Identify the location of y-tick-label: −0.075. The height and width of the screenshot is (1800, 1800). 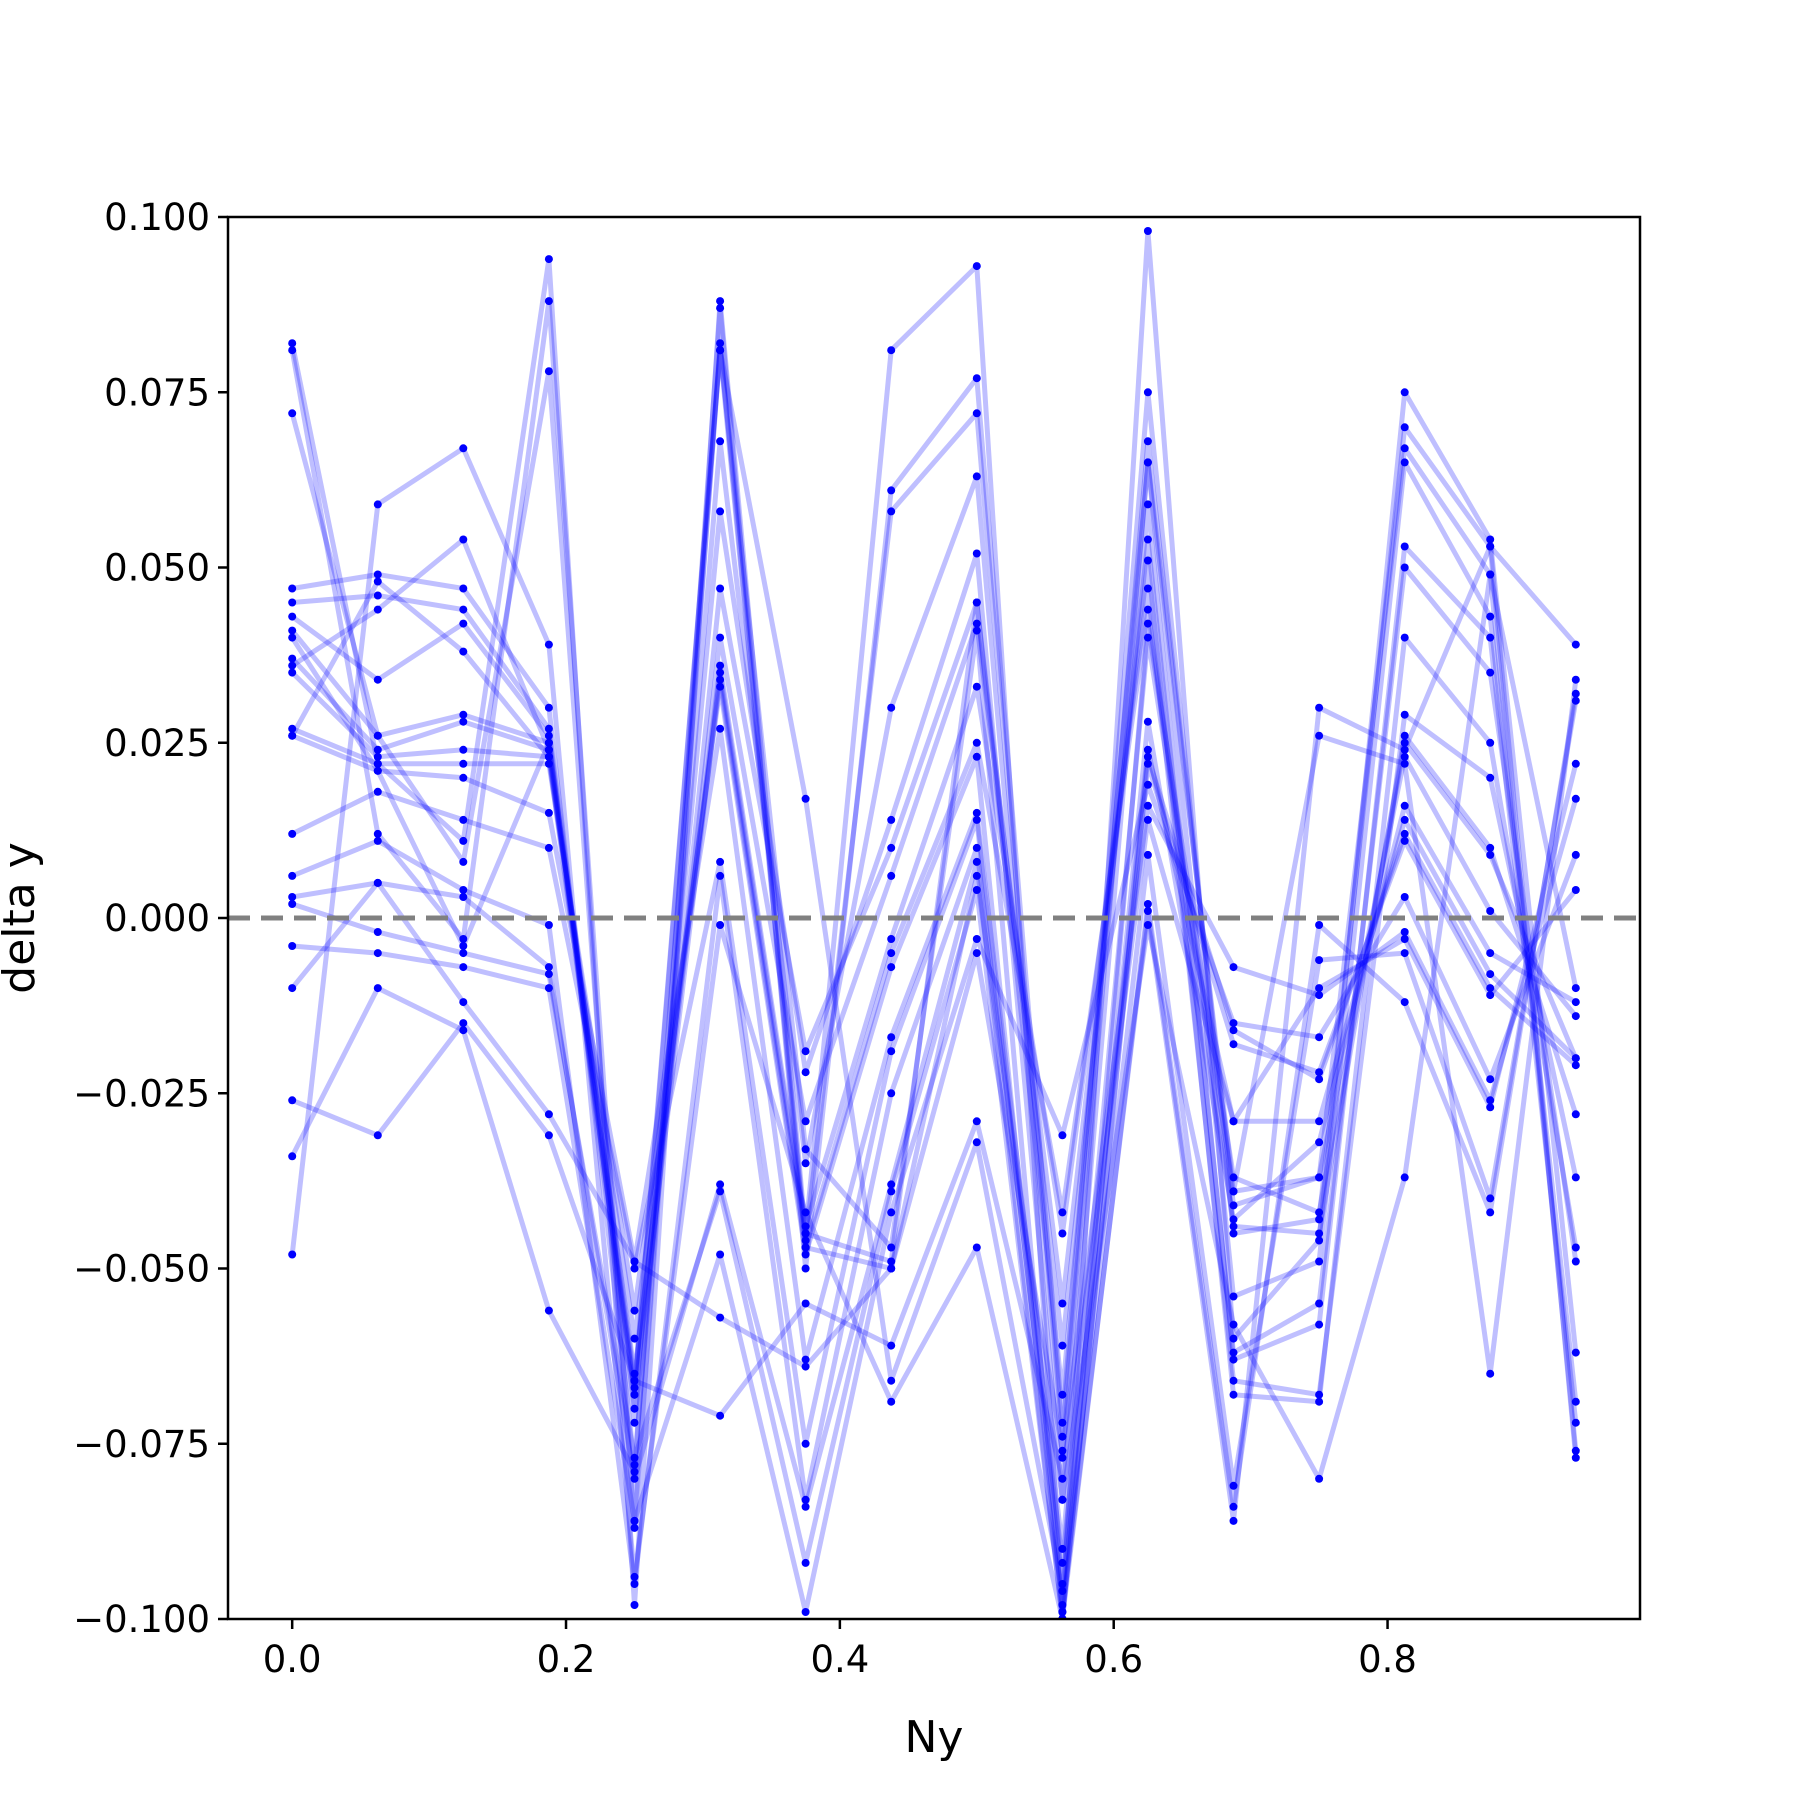
(141, 1444).